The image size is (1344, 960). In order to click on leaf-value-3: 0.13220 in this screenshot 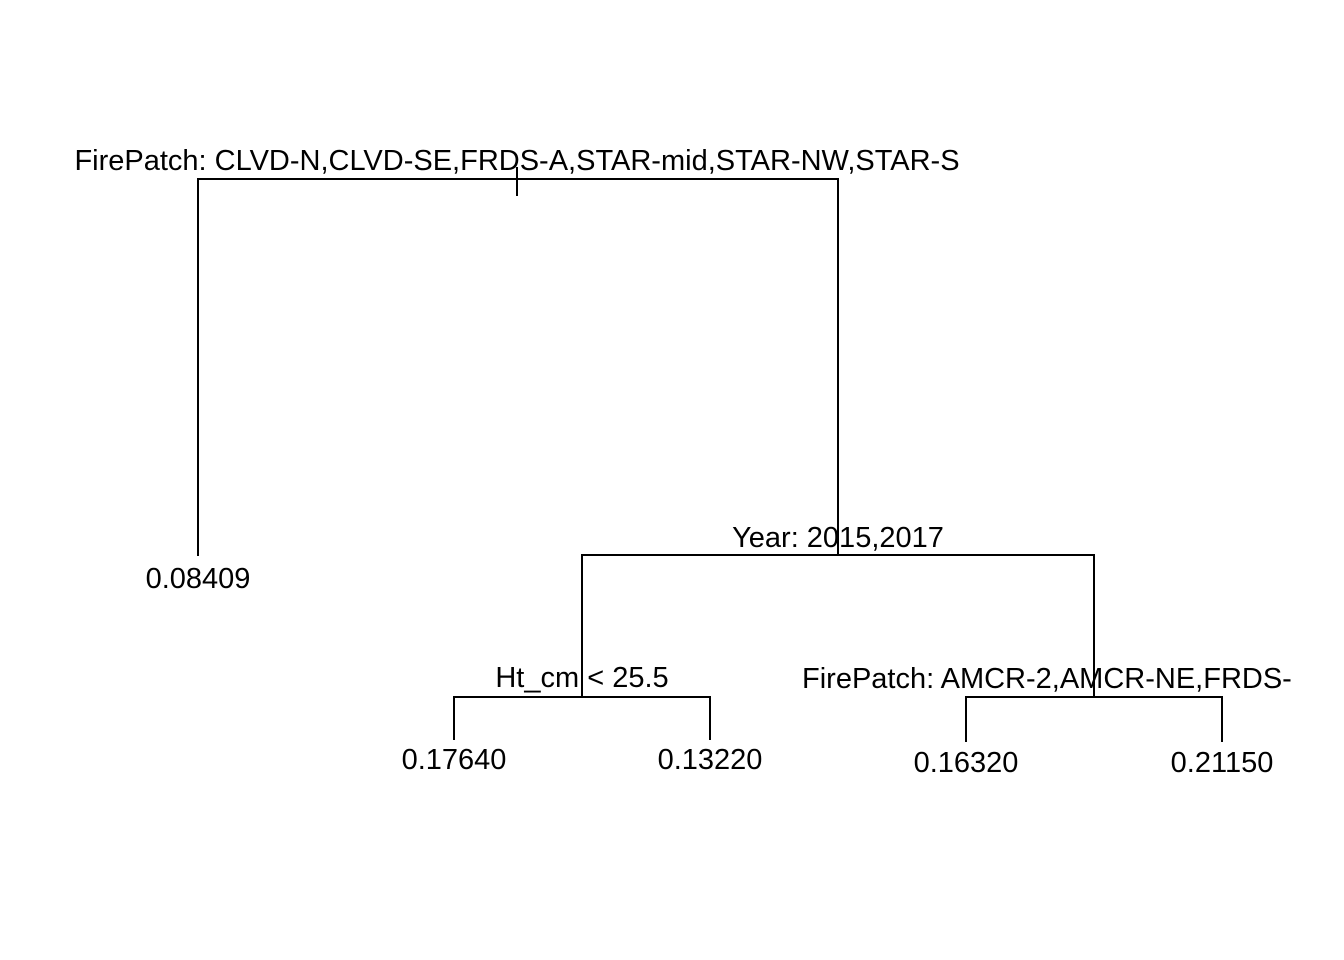, I will do `click(710, 760)`.